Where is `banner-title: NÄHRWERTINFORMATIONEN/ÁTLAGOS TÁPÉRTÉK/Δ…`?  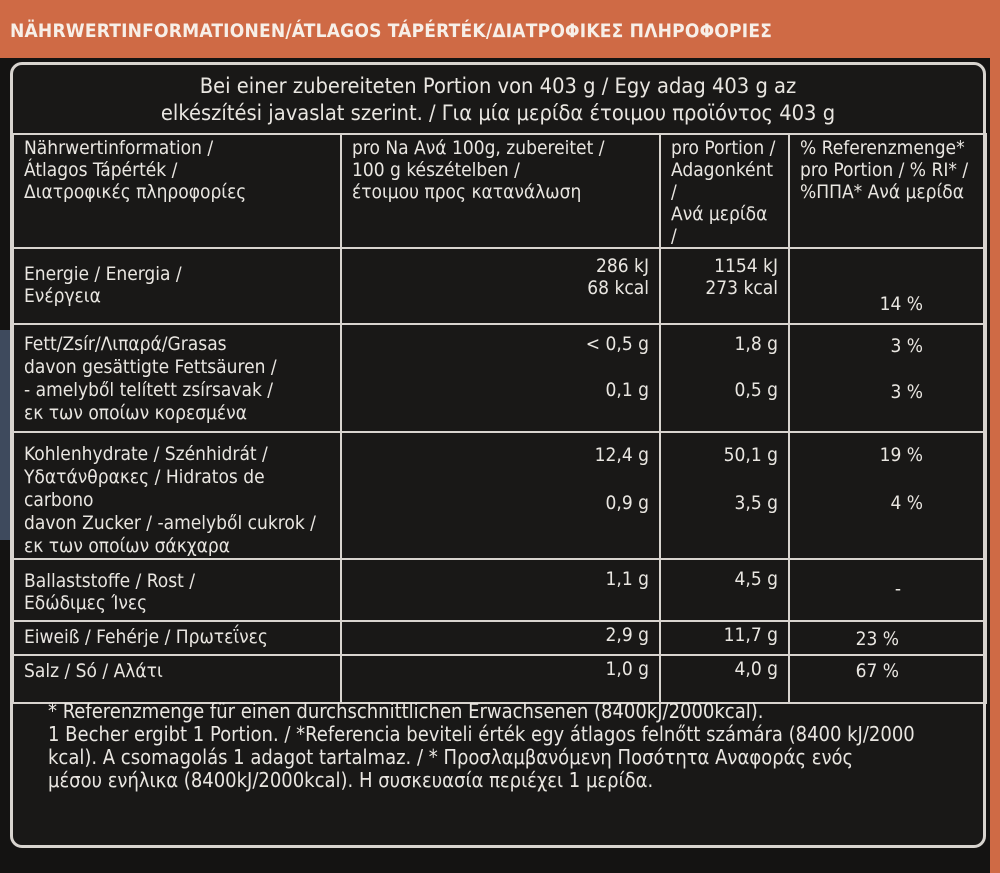 banner-title: NÄHRWERTINFORMATIONEN/ÁTLAGOS TÁPÉRTÉK/Δ… is located at coordinates (391, 31).